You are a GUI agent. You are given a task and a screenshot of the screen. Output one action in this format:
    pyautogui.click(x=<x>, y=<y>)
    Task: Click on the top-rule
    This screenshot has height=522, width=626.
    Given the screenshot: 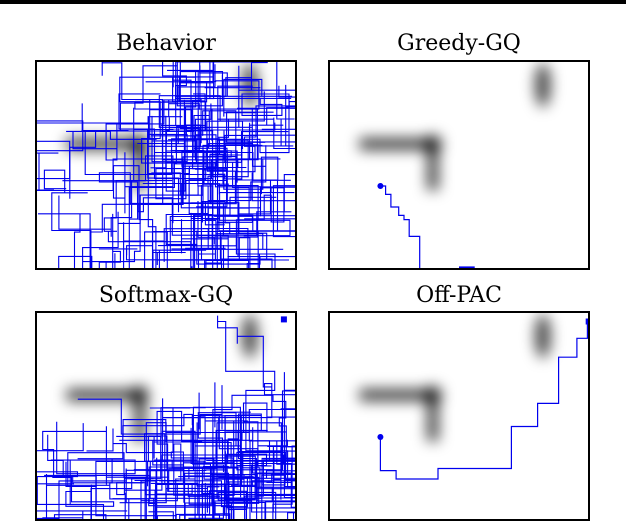 What is the action you would take?
    pyautogui.click(x=313, y=2)
    